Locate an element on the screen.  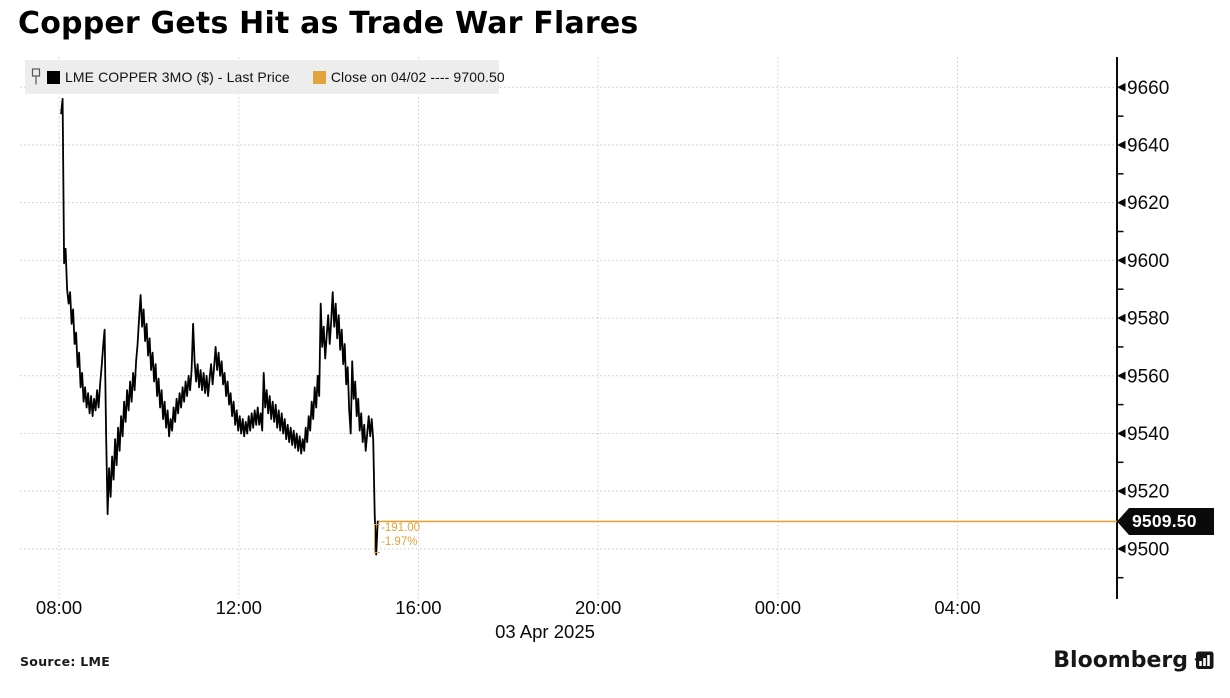
x-axis-label: 04:00 is located at coordinates (957, 607).